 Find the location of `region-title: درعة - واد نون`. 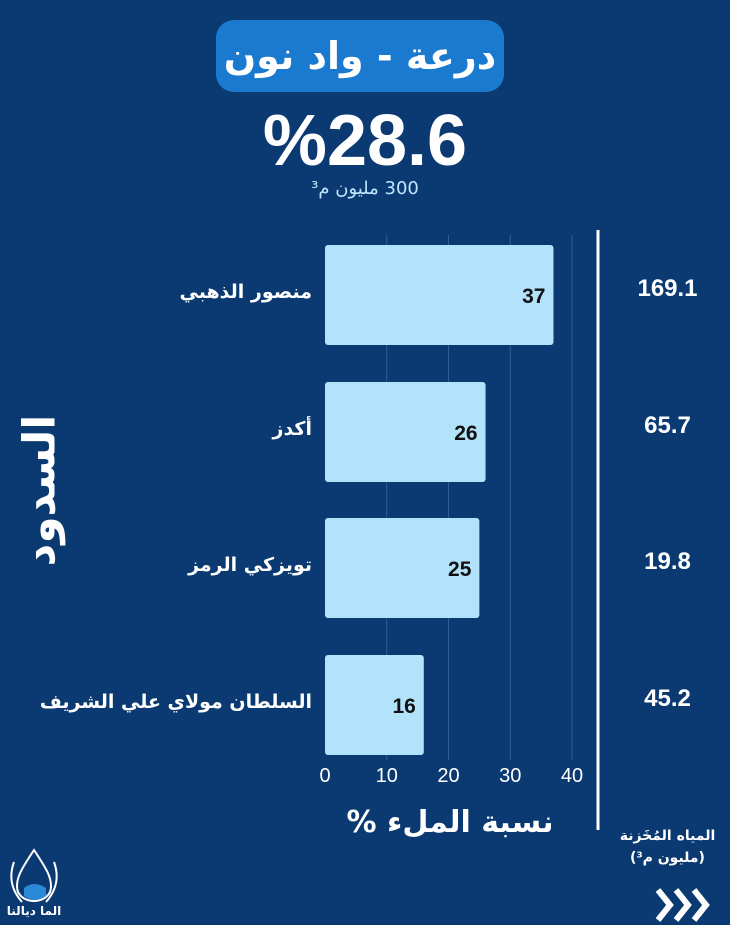

region-title: درعة - واد نون is located at coordinates (360, 56).